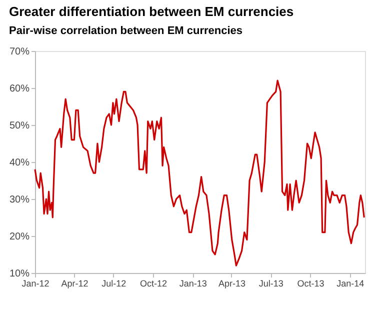  I want to click on x-tick-label: Jan-13, so click(193, 283).